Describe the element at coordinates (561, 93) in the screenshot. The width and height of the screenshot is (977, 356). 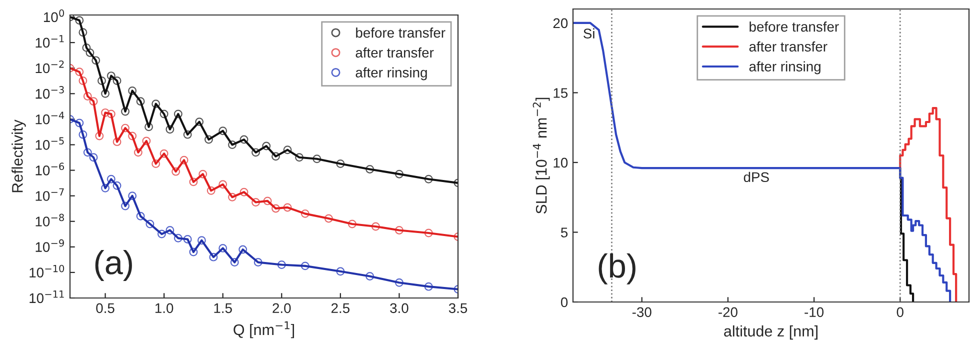
I see `y-tick-label: 15` at that location.